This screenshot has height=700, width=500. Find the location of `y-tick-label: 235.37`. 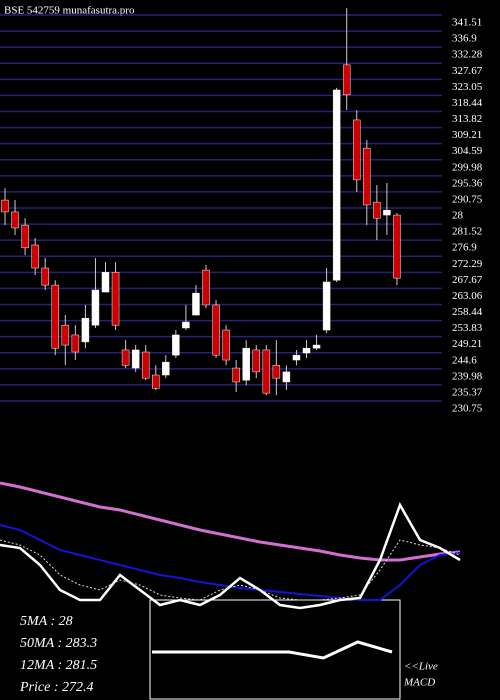

y-tick-label: 235.37 is located at coordinates (467, 392).